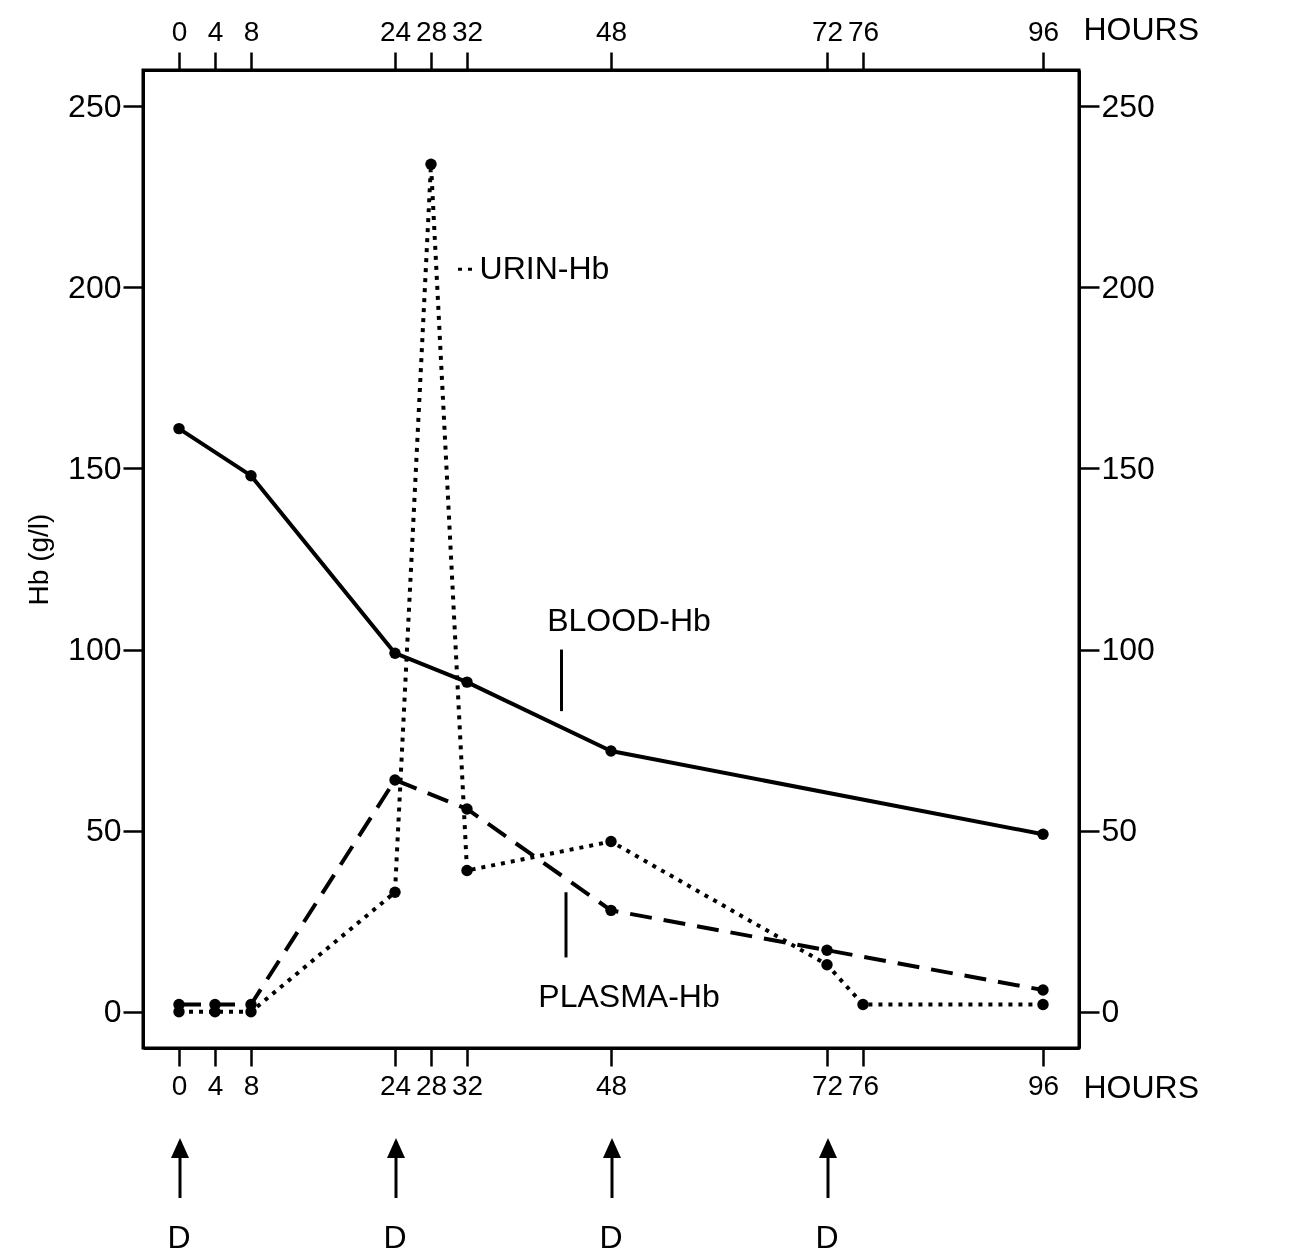 Image resolution: width=1300 pixels, height=1252 pixels. Describe the element at coordinates (431, 1085) in the screenshot. I see `x-tick-label: 28` at that location.